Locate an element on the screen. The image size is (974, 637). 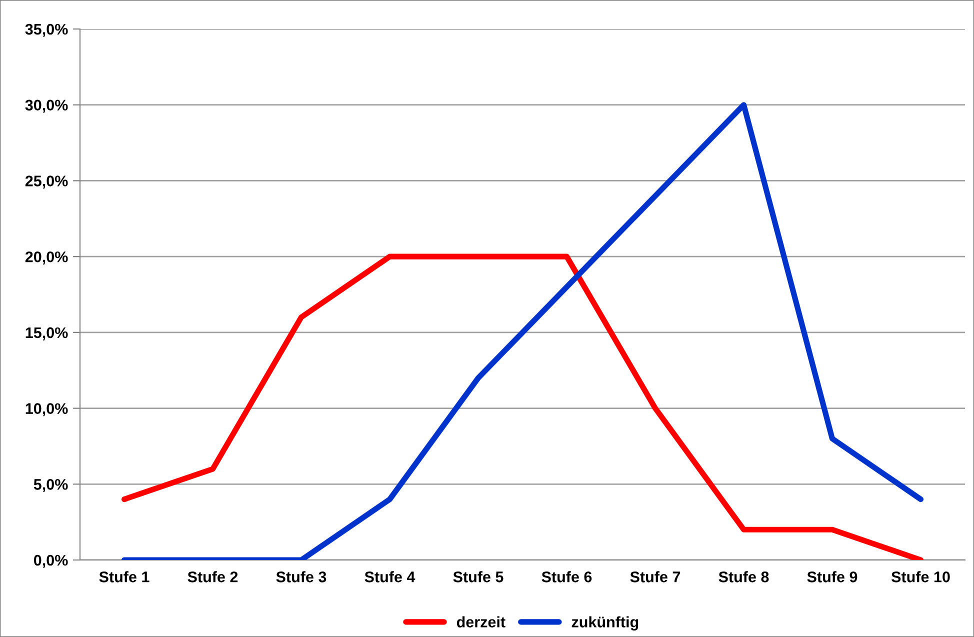
x-tick-label: Stufe 1 is located at coordinates (124, 576).